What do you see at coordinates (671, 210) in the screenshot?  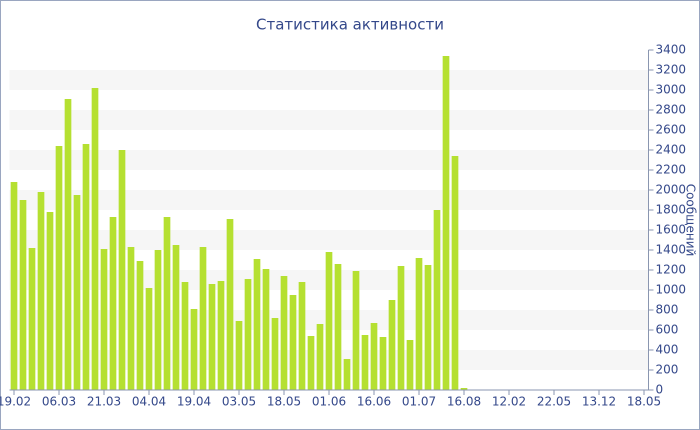 I see `y-tick-label: 1800` at bounding box center [671, 210].